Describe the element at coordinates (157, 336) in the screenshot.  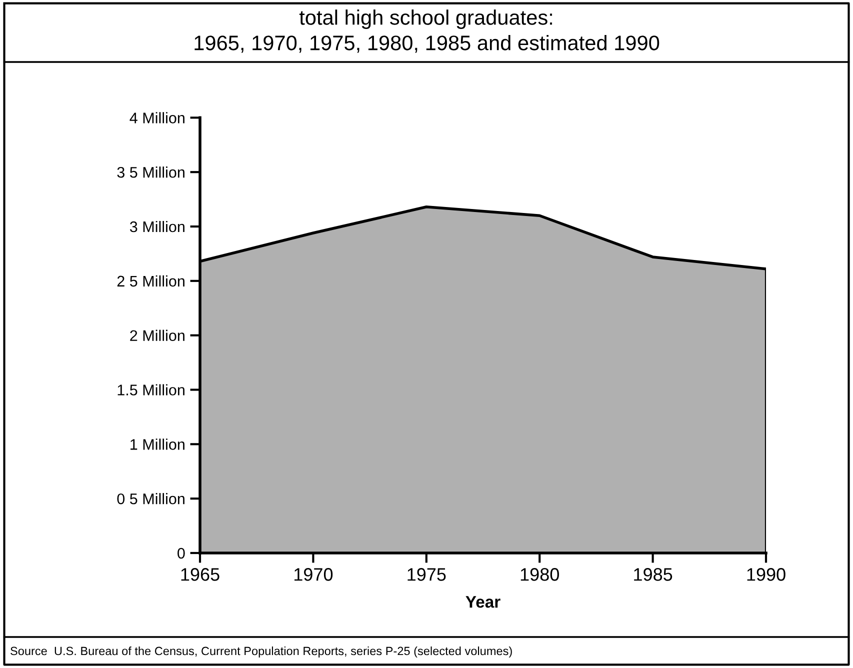
I see `y-tick-label: 2 Million` at that location.